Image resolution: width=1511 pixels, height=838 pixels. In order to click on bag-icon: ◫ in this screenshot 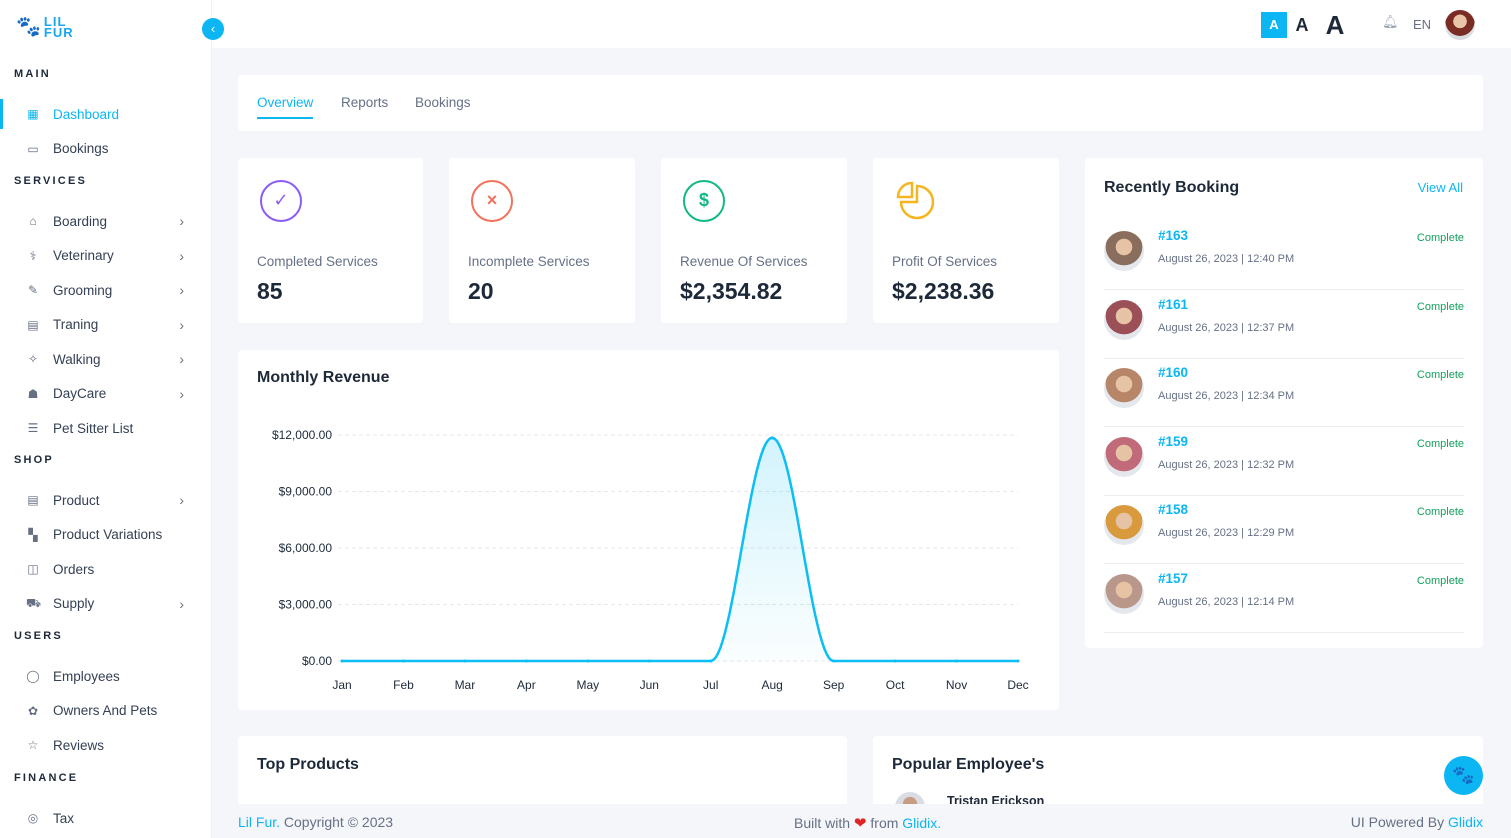, I will do `click(33, 569)`.